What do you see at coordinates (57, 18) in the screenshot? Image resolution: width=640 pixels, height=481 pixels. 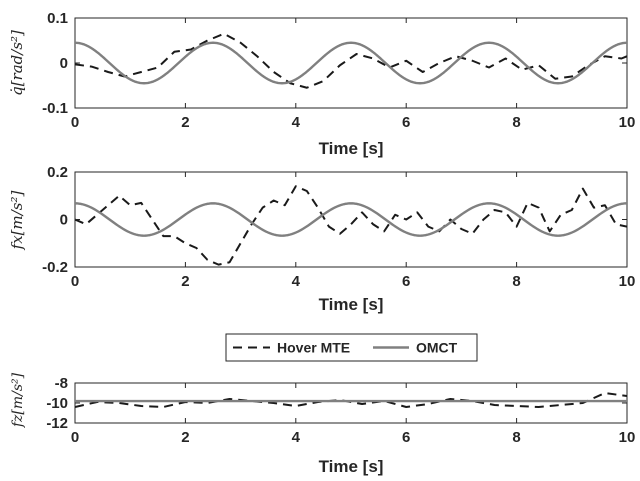 I see `y-tick-label: 0.1` at bounding box center [57, 18].